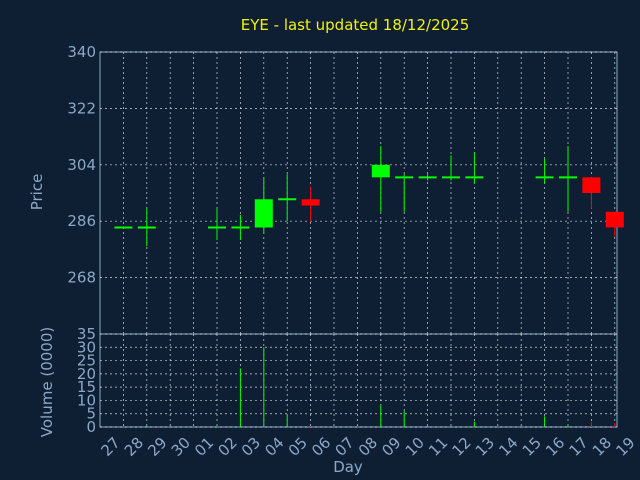  Describe the element at coordinates (81, 221) in the screenshot. I see `price-tick-label: 286` at that location.